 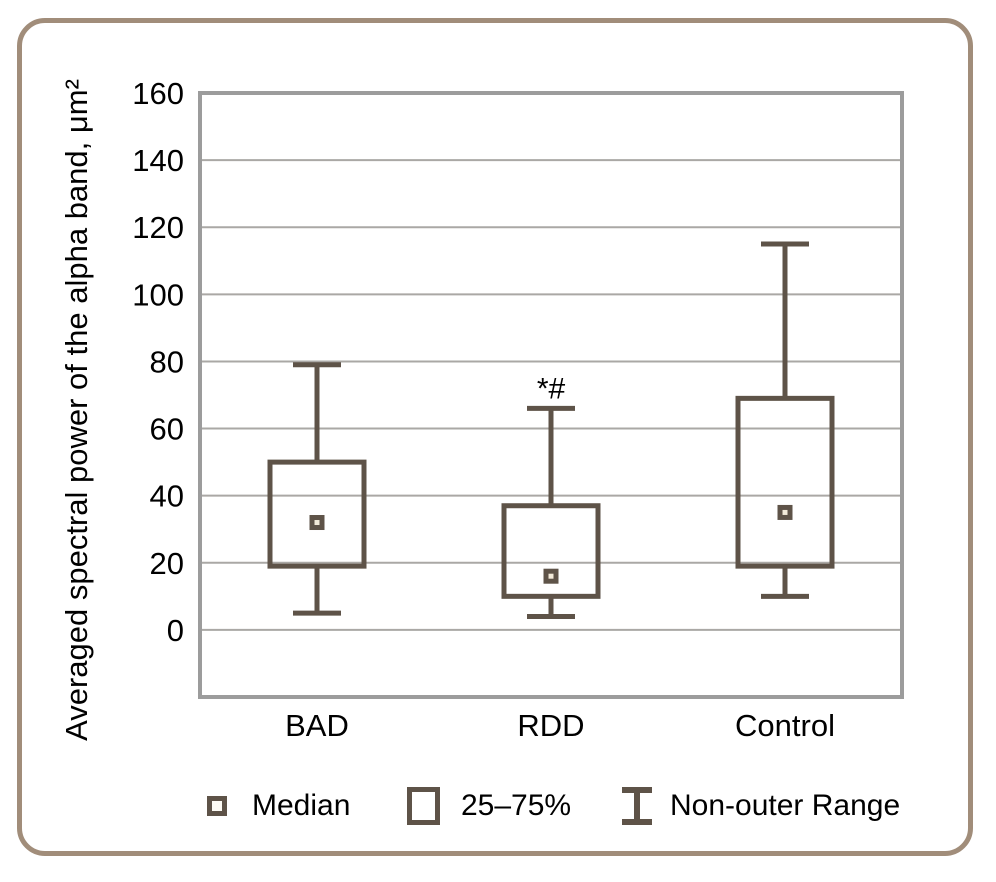 What do you see at coordinates (785, 805) in the screenshot?
I see `legend-label-range: Non-outer Range` at bounding box center [785, 805].